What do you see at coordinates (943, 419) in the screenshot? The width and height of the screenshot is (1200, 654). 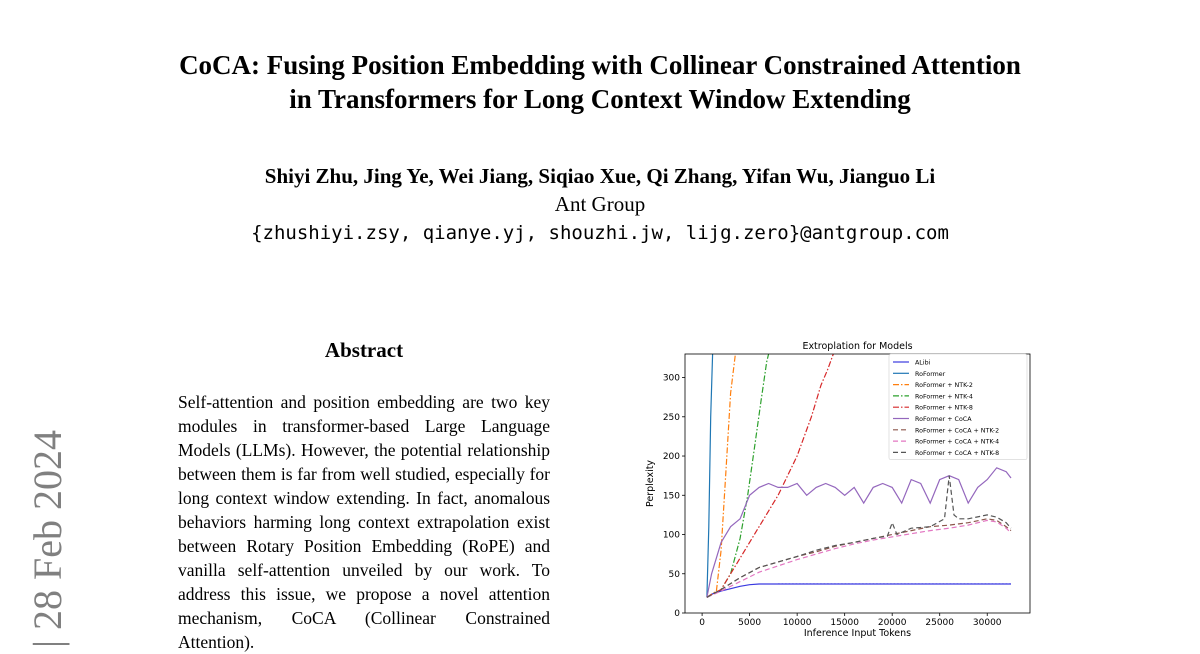 I see `legend-label-6: RoFormer + CoCA` at bounding box center [943, 419].